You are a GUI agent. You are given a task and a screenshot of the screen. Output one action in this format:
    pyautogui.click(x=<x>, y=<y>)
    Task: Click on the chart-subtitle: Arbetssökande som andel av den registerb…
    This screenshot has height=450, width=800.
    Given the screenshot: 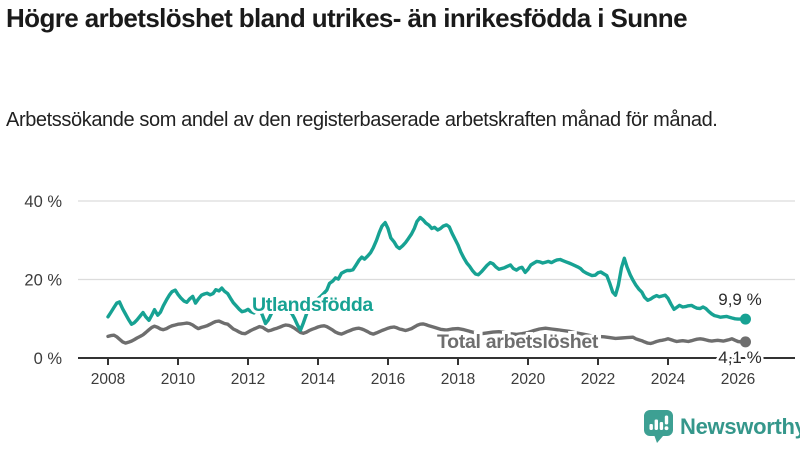 What is the action you would take?
    pyautogui.click(x=362, y=120)
    